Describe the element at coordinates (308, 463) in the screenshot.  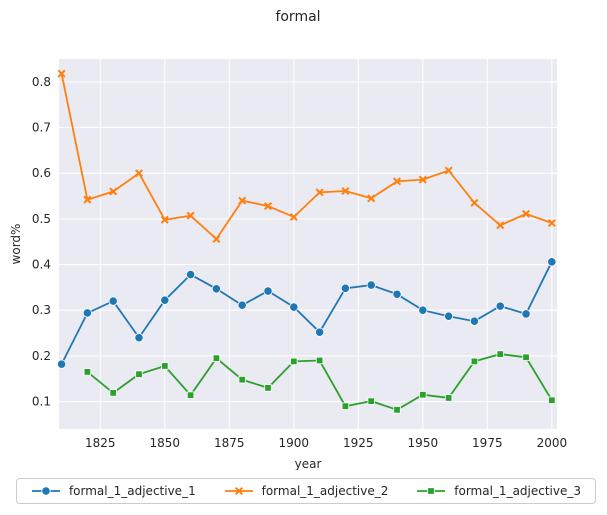
I see `x-axis-label: year` at that location.